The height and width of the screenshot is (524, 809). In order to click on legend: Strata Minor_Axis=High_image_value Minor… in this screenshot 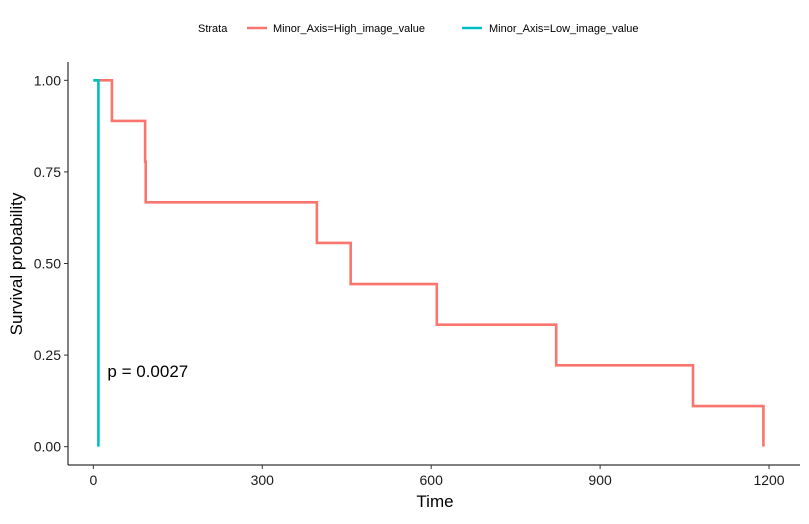, I will do `click(418, 29)`.